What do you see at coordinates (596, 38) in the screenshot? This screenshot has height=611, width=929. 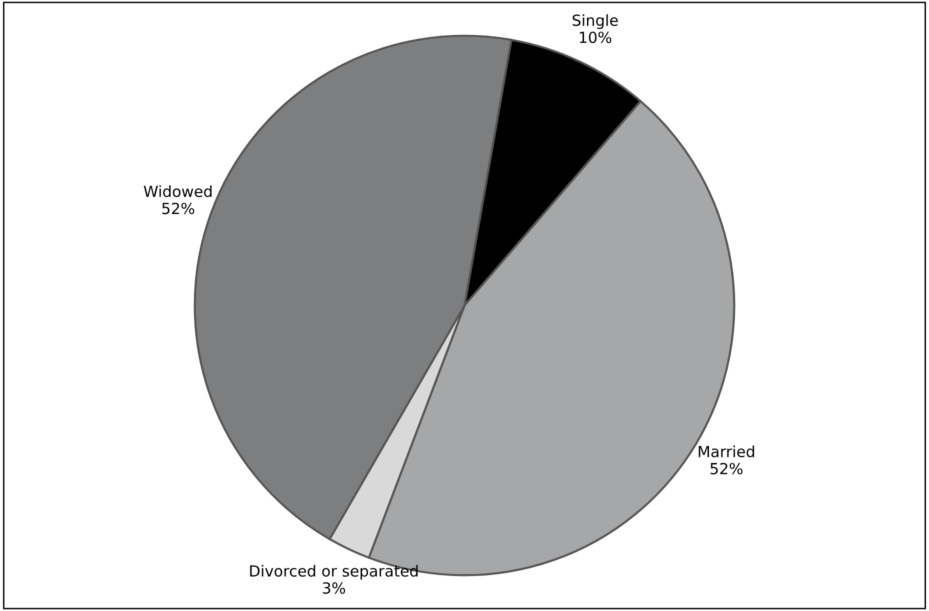 I see `data-label: 10%` at bounding box center [596, 38].